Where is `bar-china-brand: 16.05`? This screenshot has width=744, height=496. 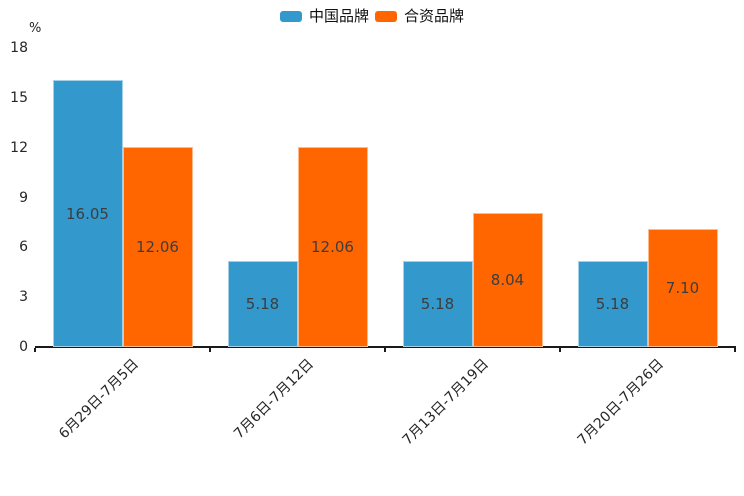 bar-china-brand: 16.05 is located at coordinates (87, 213).